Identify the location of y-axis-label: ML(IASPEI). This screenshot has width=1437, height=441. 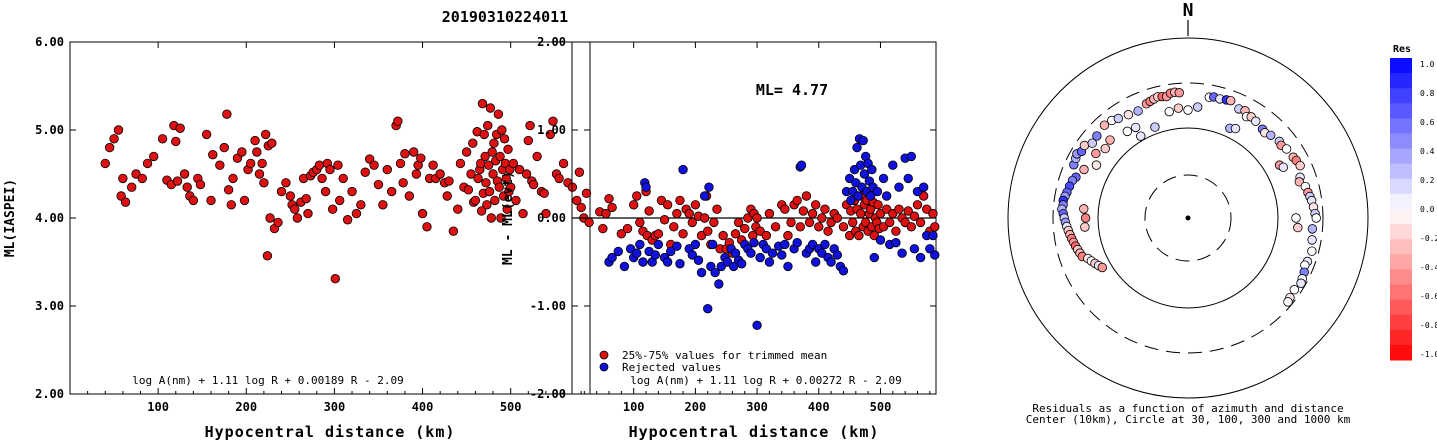
(10, 218).